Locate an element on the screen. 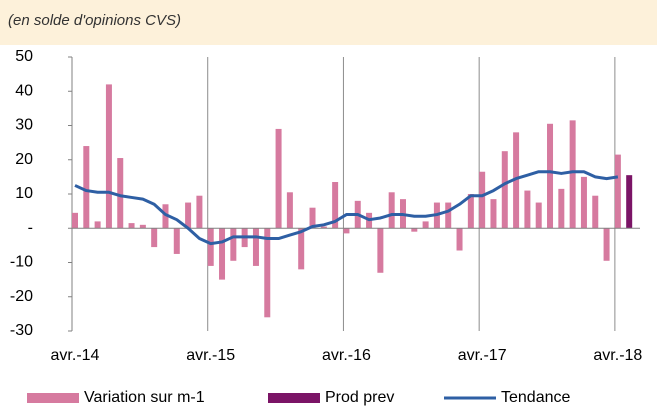 This screenshot has width=657, height=412. y-tick-label: 10 is located at coordinates (24, 193).